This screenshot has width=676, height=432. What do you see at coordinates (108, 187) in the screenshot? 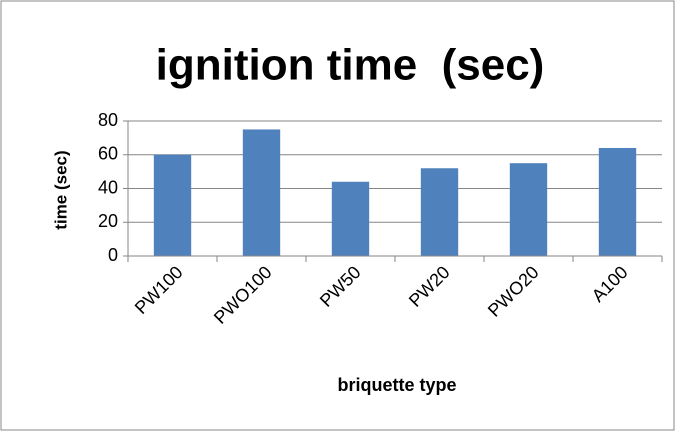
I see `y-tick-label: 40` at bounding box center [108, 187].